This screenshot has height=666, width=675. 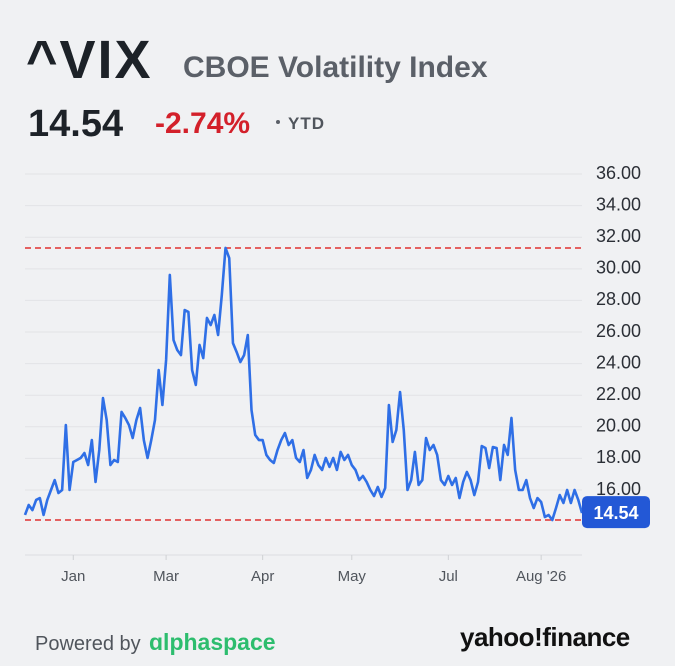 What do you see at coordinates (306, 123) in the screenshot?
I see `period: YTD` at bounding box center [306, 123].